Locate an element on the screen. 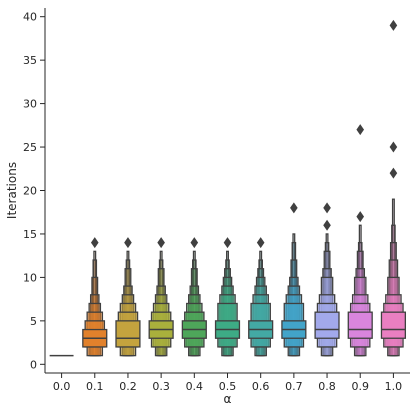 The width and height of the screenshot is (416, 415). boxen-0.8 is located at coordinates (327, 279).